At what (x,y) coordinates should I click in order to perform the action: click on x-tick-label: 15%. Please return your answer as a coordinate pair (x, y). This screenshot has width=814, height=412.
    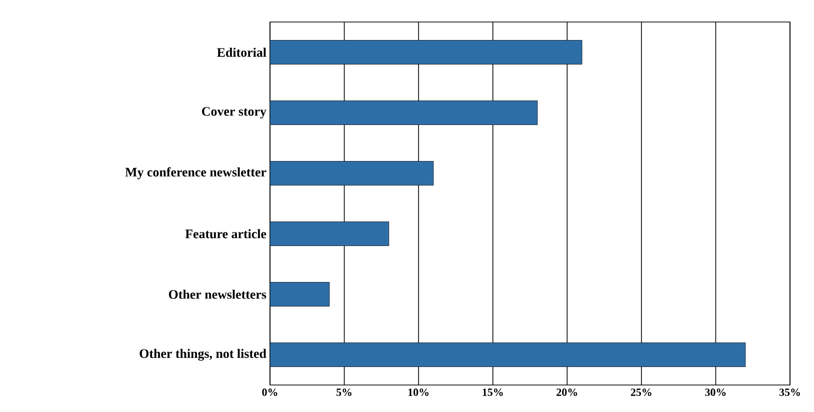
    Looking at the image, I should click on (492, 392).